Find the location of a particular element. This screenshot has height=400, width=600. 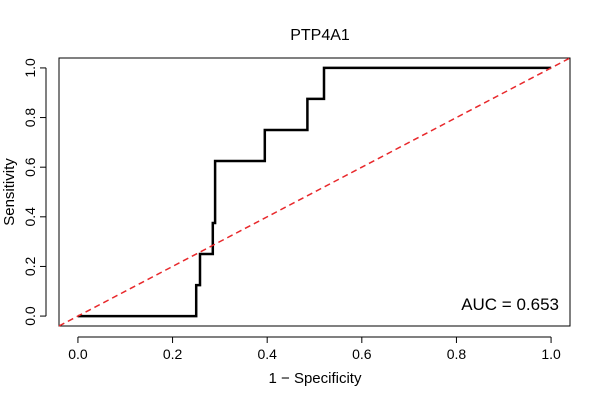

y-tick-label: 0.8 is located at coordinates (30, 118).